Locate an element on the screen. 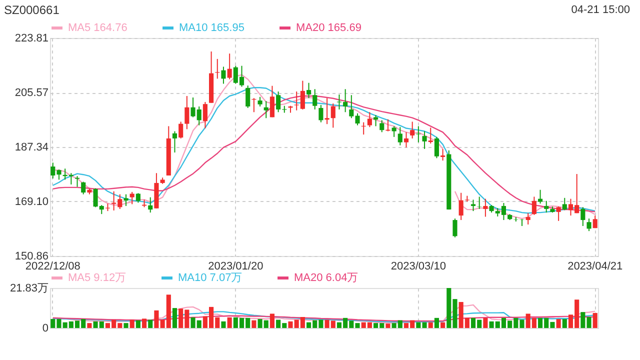 The height and width of the screenshot is (360, 640). legend-label: MA10 165.95 is located at coordinates (211, 28).